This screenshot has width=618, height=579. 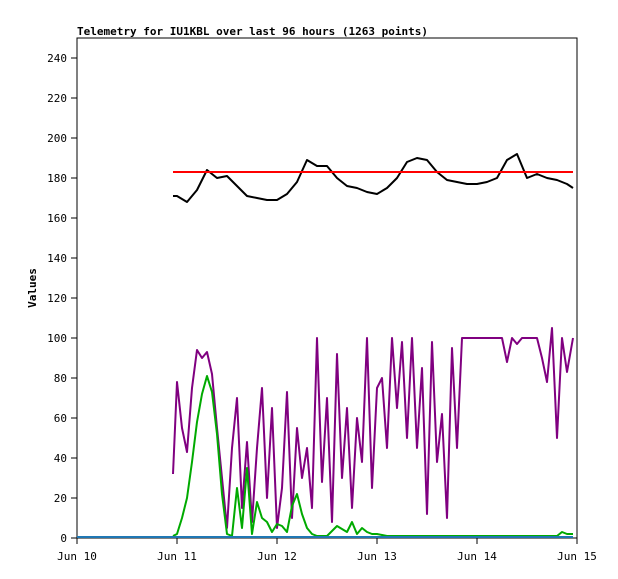 I want to click on x-tick-label: Jun 13, so click(x=377, y=556).